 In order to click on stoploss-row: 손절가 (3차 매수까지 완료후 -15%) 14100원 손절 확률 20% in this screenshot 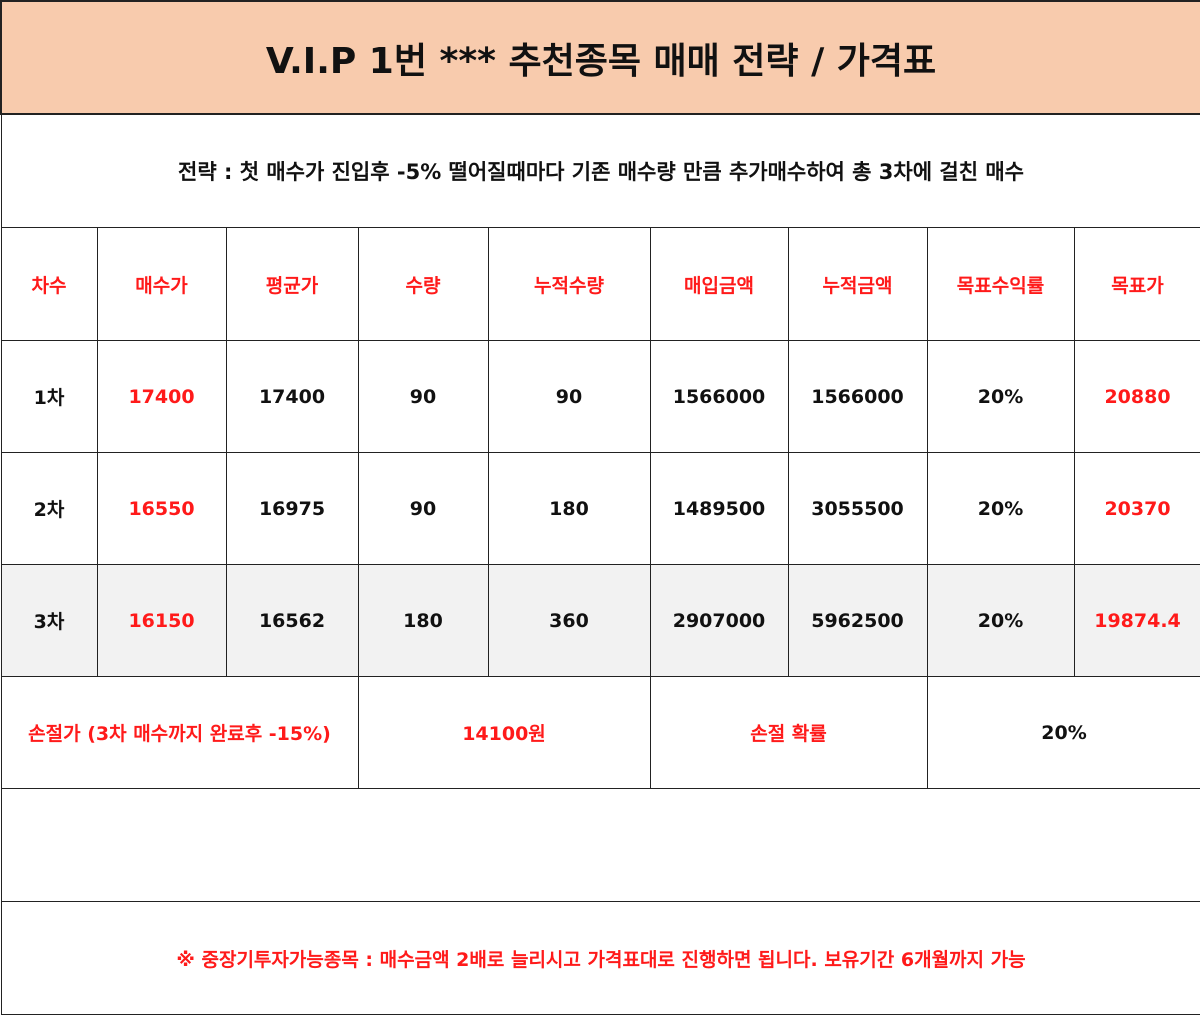, I will do `click(600, 732)`.